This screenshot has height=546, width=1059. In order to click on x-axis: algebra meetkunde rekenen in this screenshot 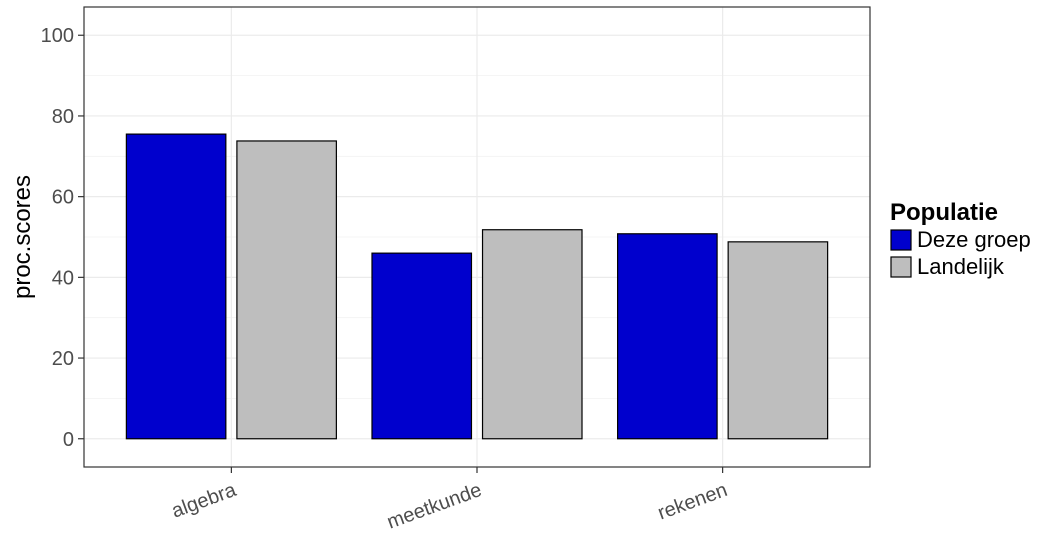, I will do `click(449, 500)`.